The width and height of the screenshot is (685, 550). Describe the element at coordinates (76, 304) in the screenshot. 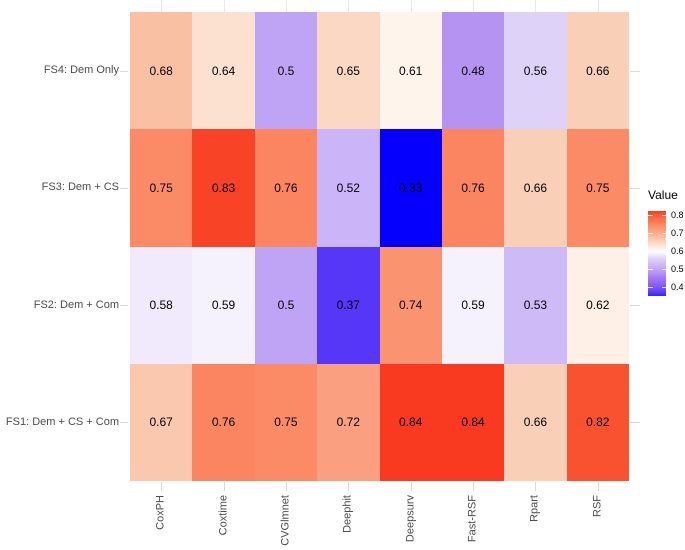

I see `y-axis-label: FS2: Dem + Com` at that location.